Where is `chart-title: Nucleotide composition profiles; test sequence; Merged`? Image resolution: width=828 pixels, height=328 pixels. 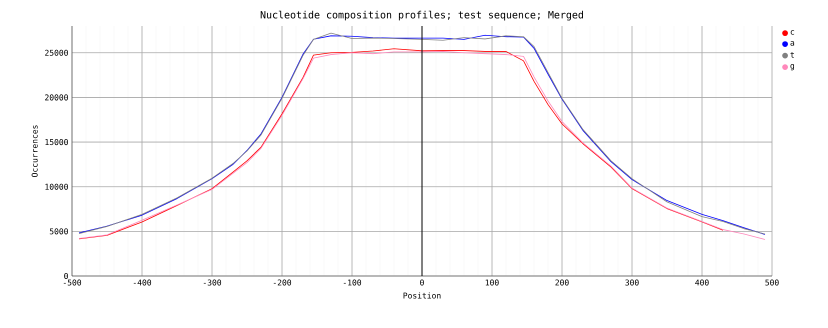
chart-title: Nucleotide composition profiles; test sequence; Merged is located at coordinates (421, 15).